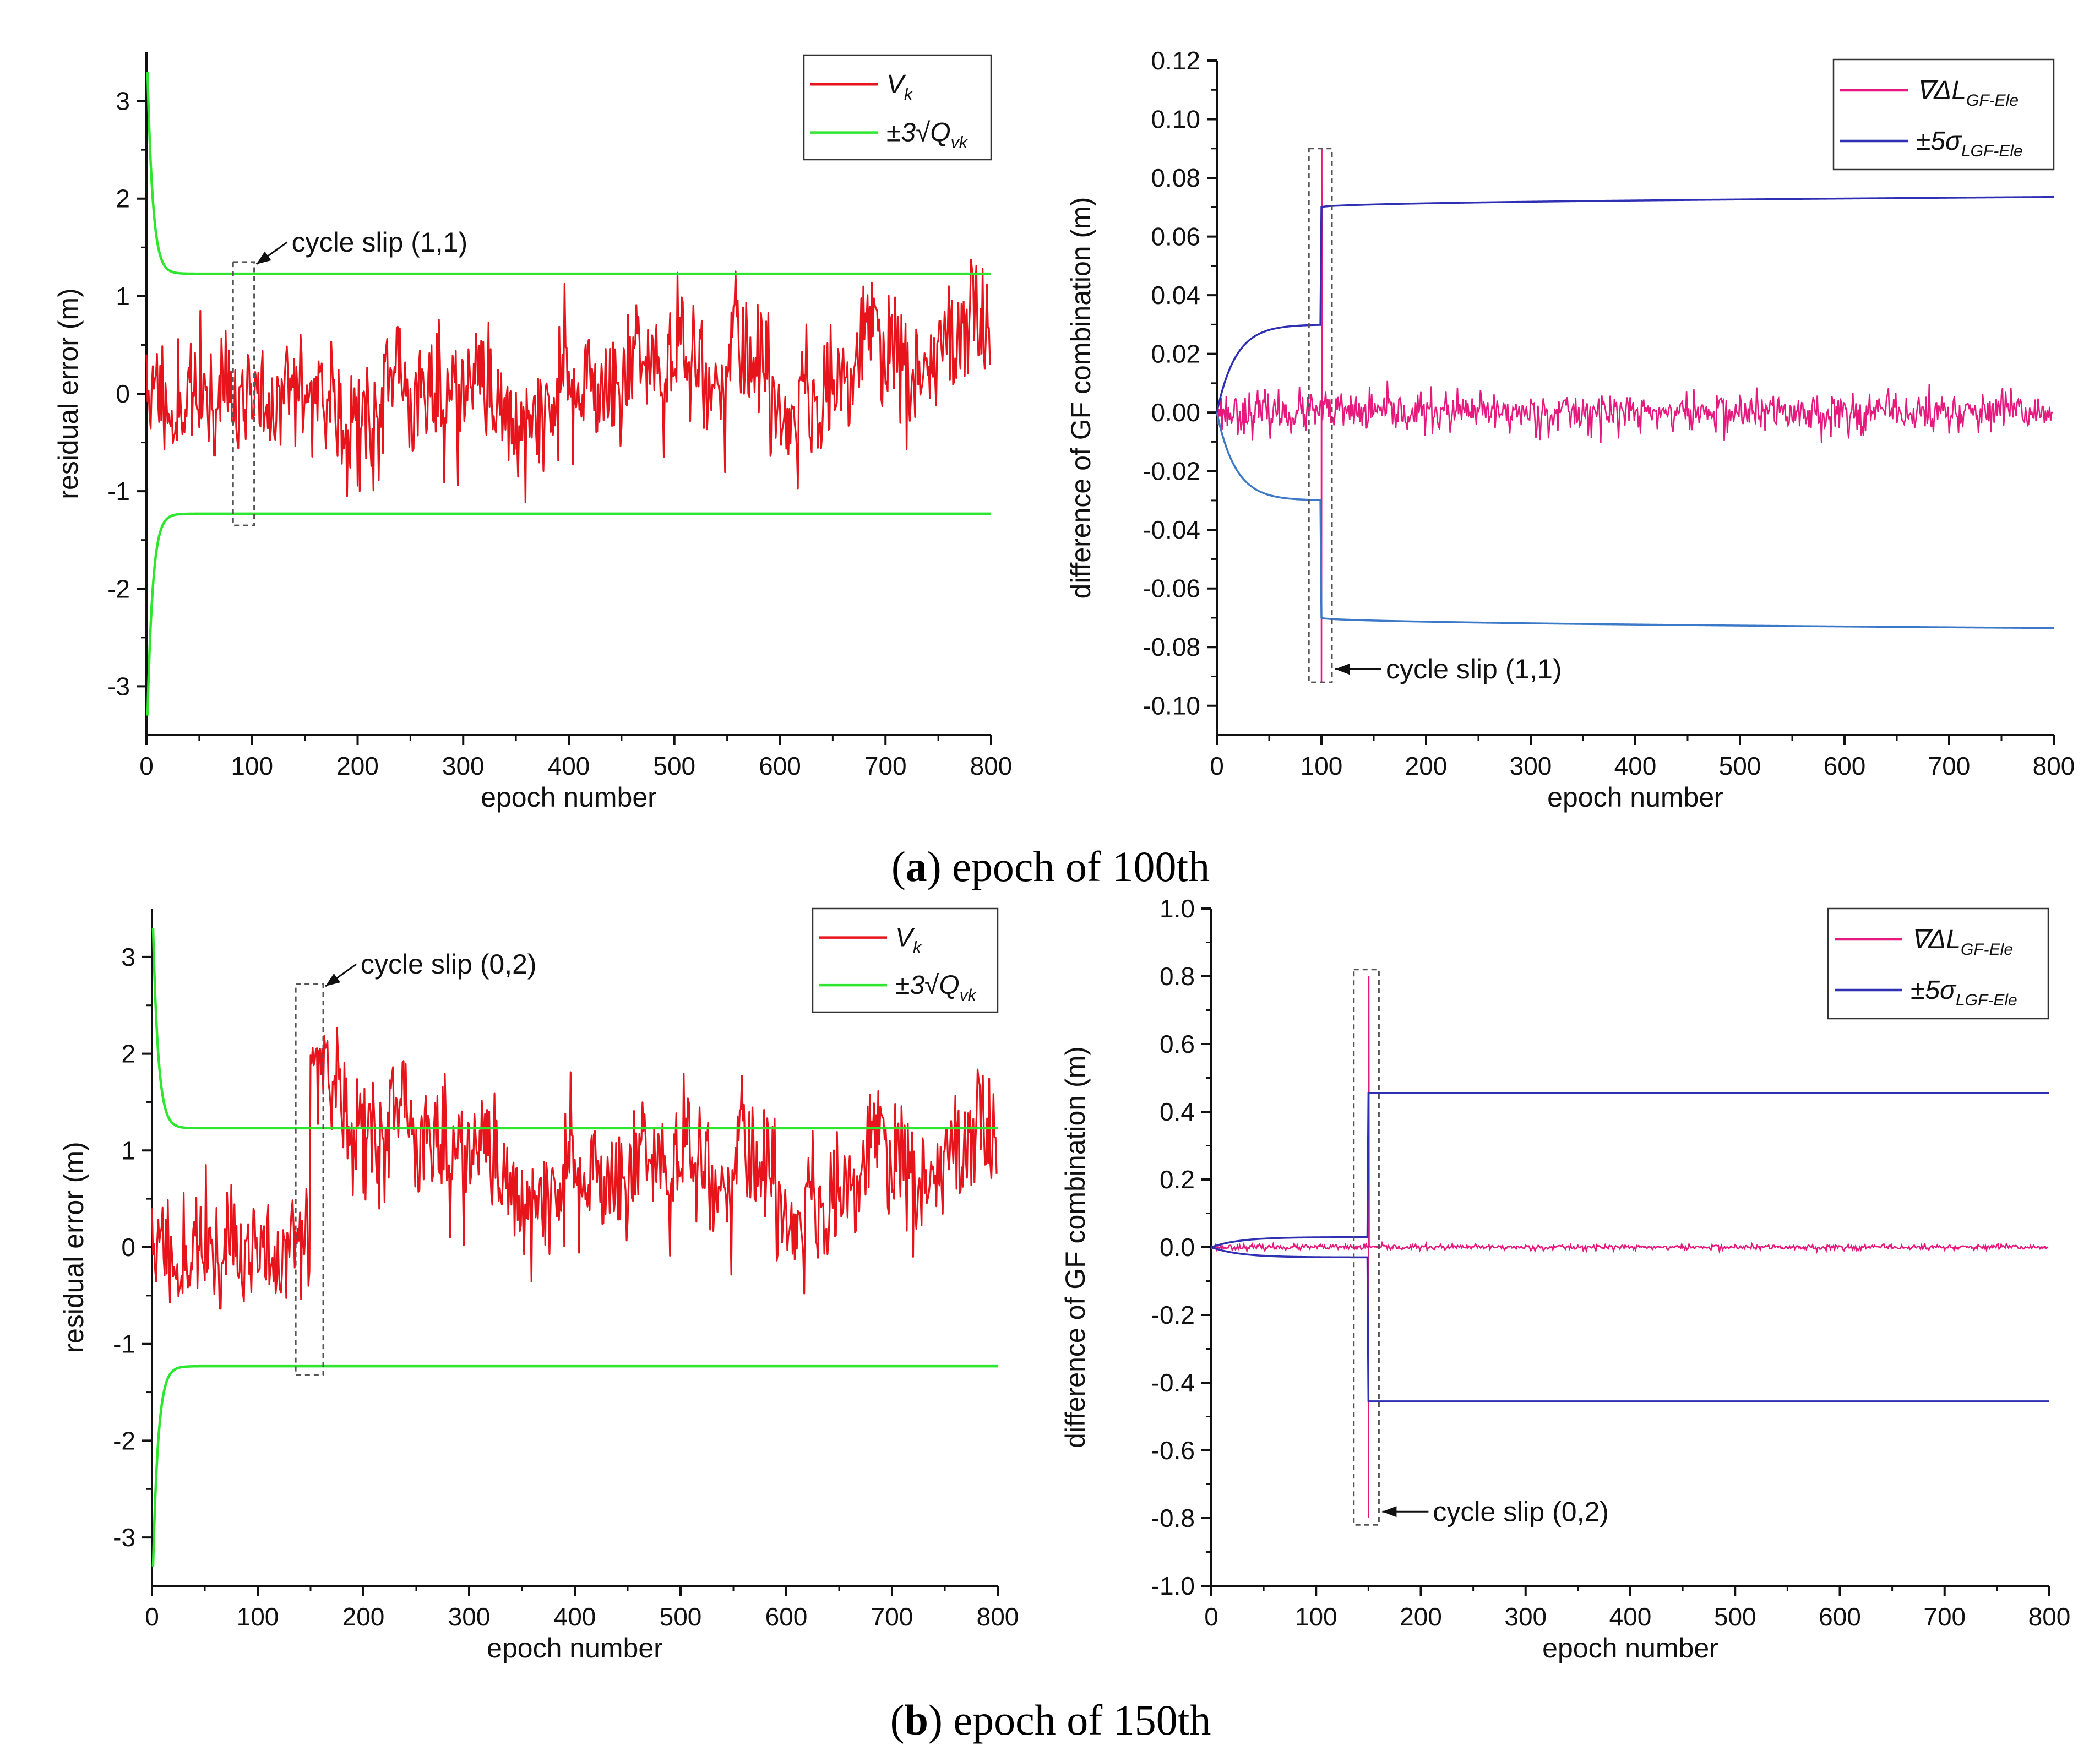  What do you see at coordinates (936, 987) in the screenshot?
I see `legend-label: ±3√Qvk` at bounding box center [936, 987].